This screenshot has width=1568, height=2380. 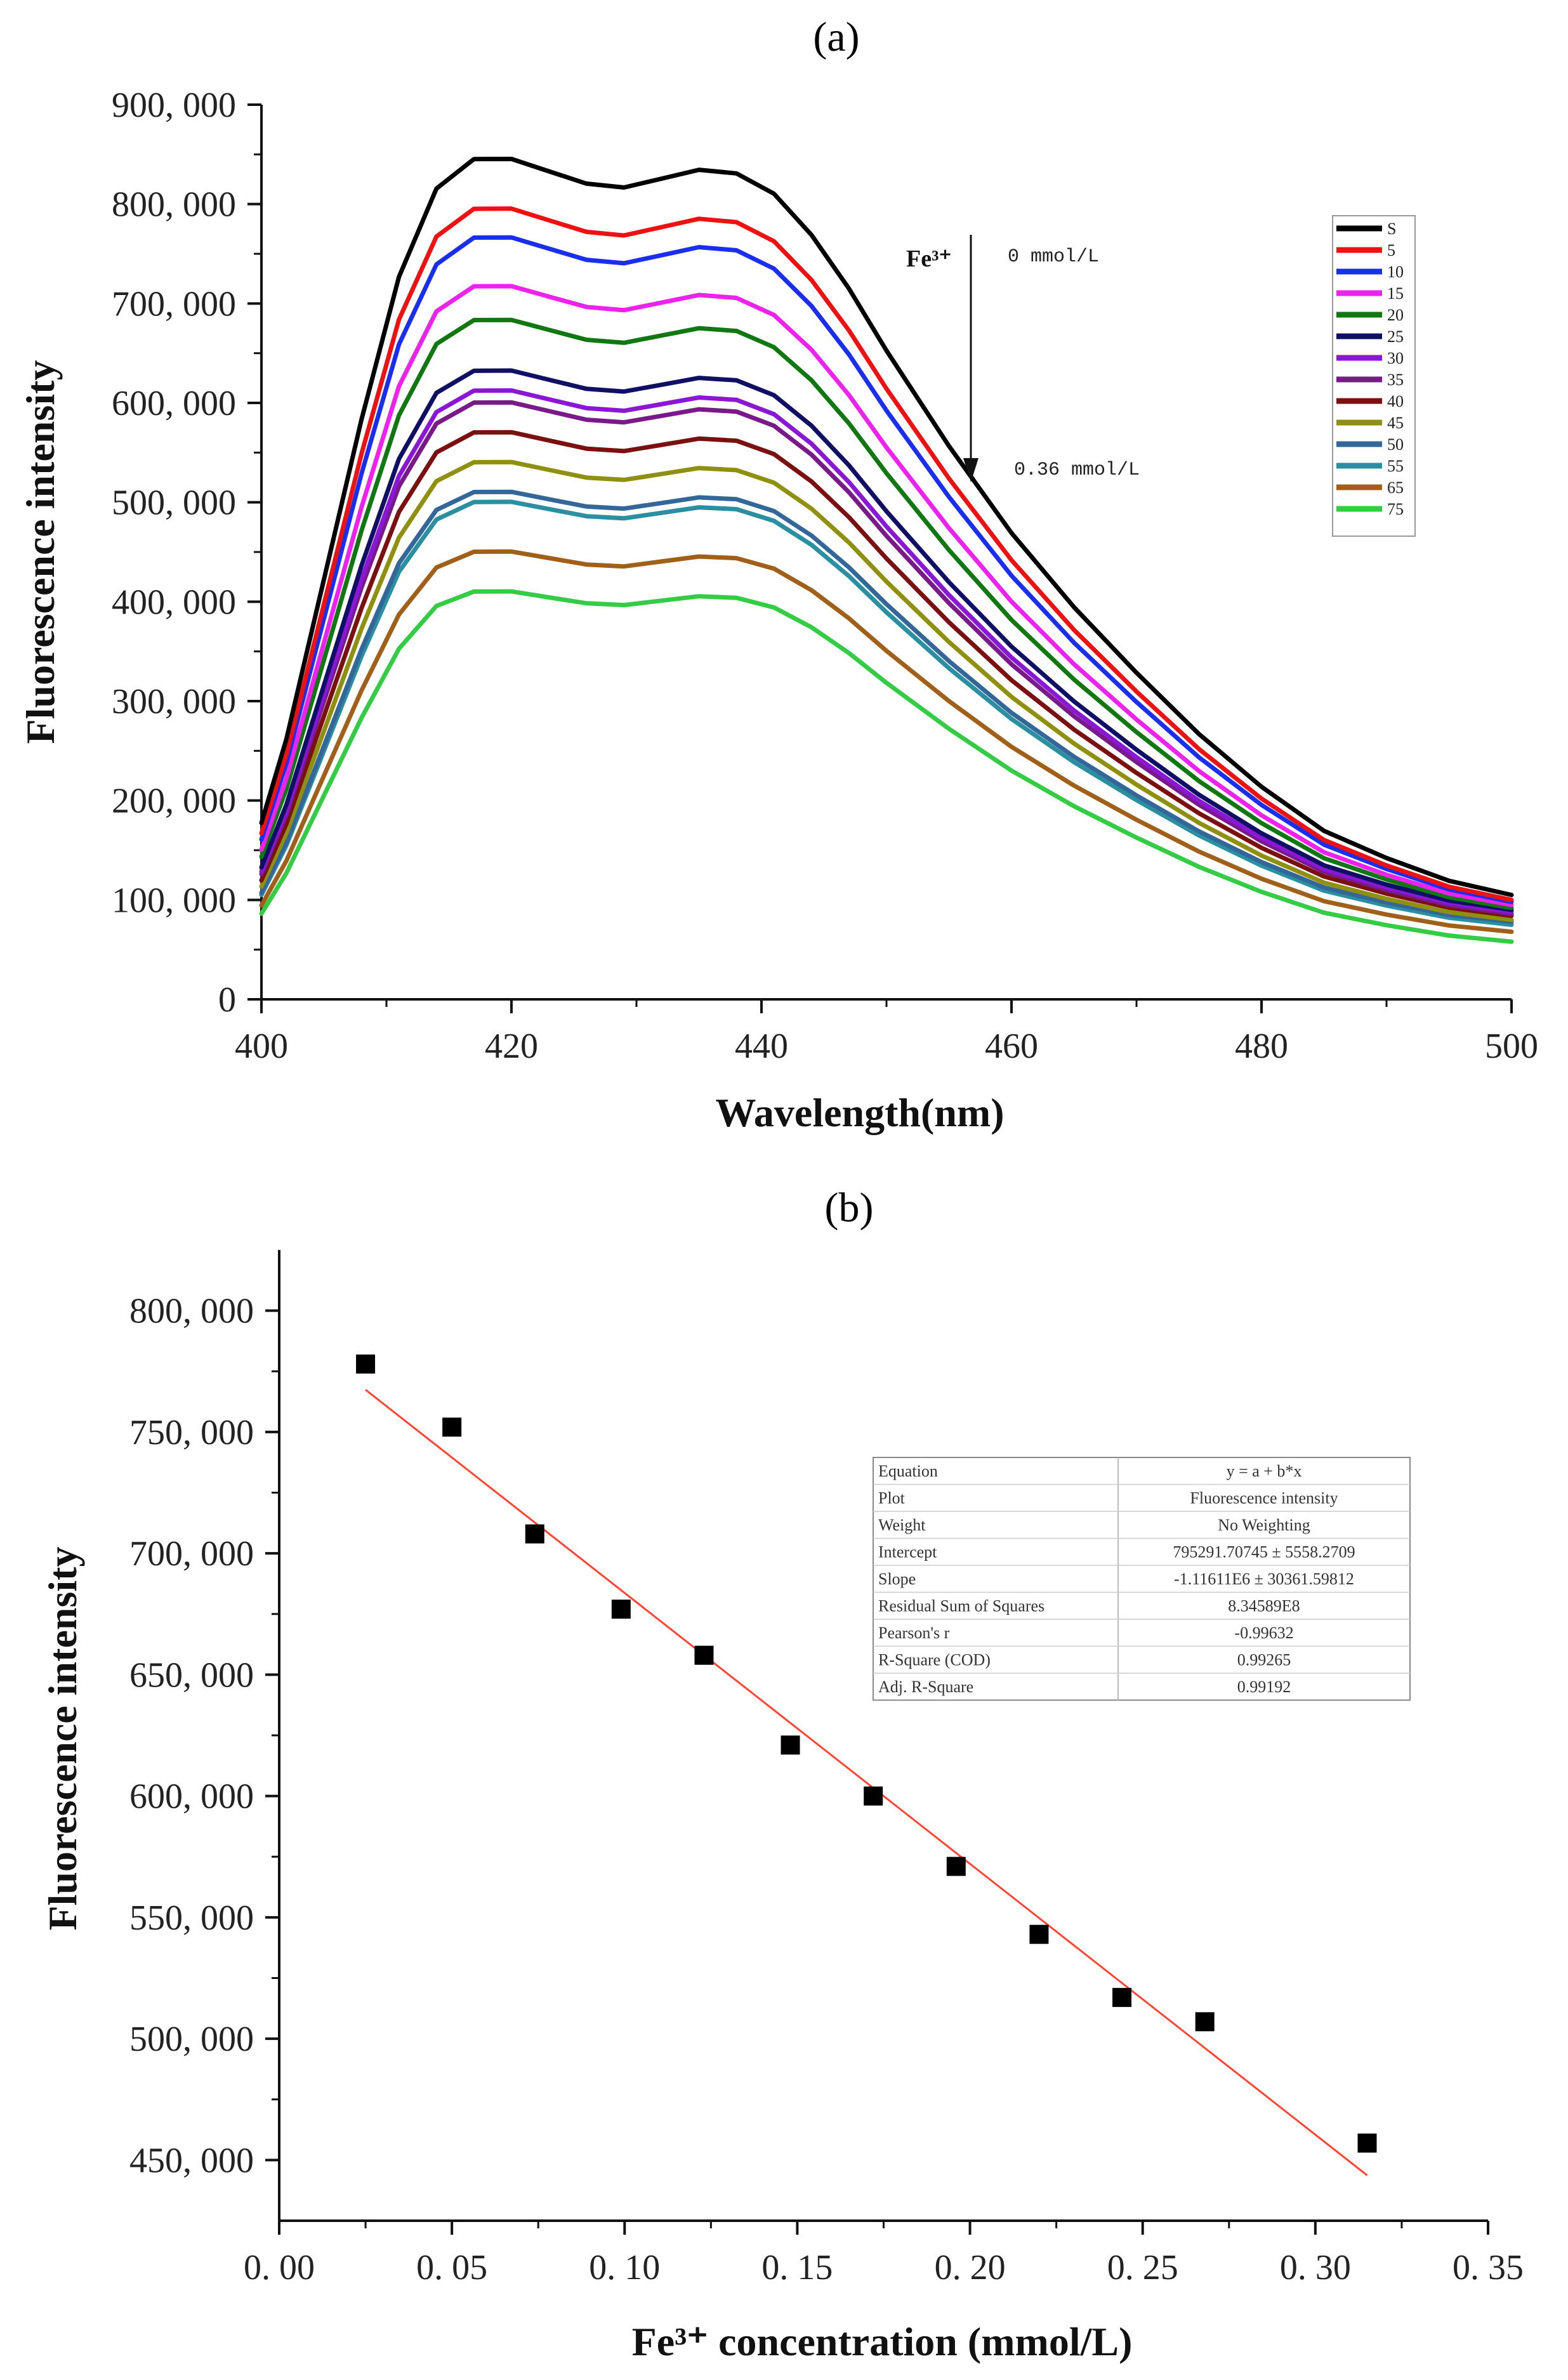 What do you see at coordinates (451, 2267) in the screenshot?
I see `x-tick-label: 0. 05` at bounding box center [451, 2267].